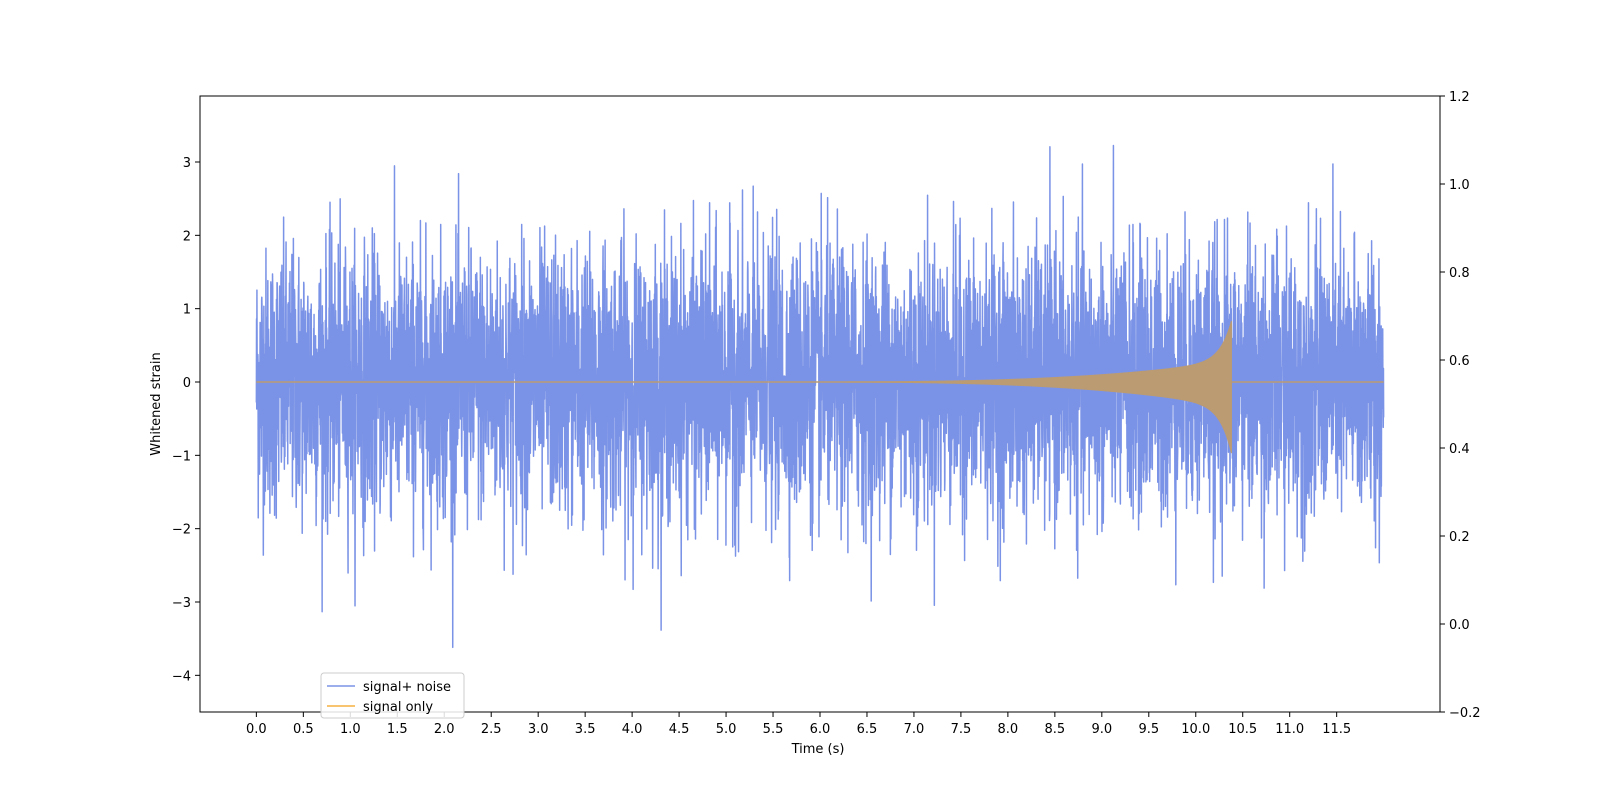 The height and width of the screenshot is (800, 1600). I want to click on y2-tick-label: 0.6, so click(1459, 361).